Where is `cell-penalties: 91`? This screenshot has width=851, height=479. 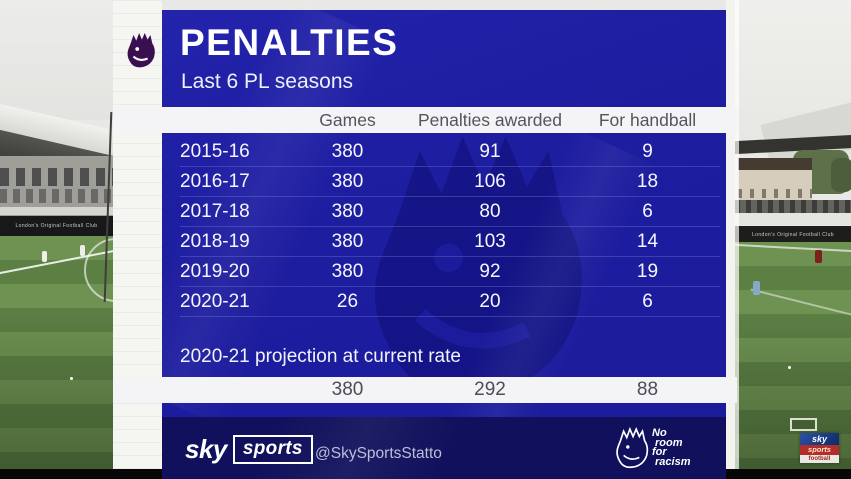 cell-penalties: 91 is located at coordinates (490, 151).